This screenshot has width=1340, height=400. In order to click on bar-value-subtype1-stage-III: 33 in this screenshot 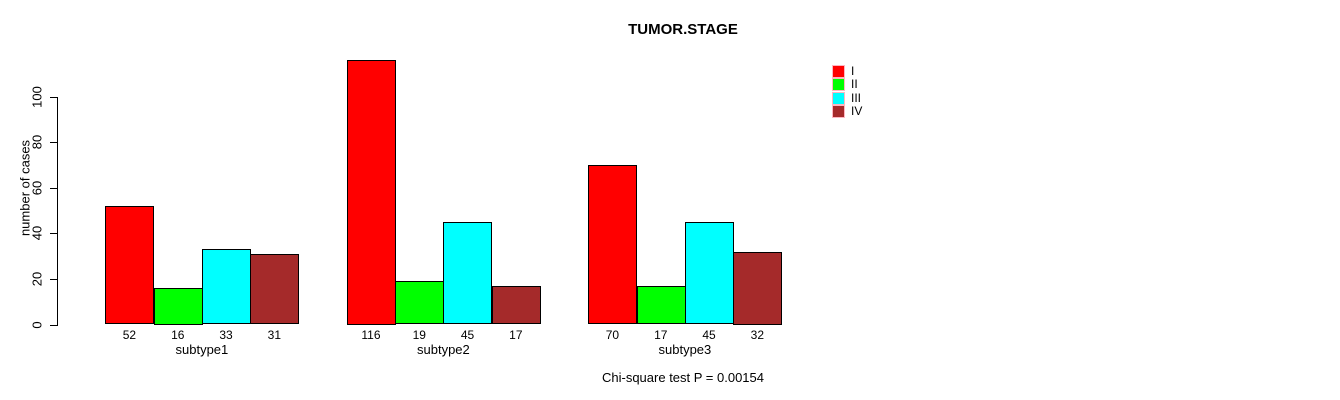, I will do `click(226, 335)`.